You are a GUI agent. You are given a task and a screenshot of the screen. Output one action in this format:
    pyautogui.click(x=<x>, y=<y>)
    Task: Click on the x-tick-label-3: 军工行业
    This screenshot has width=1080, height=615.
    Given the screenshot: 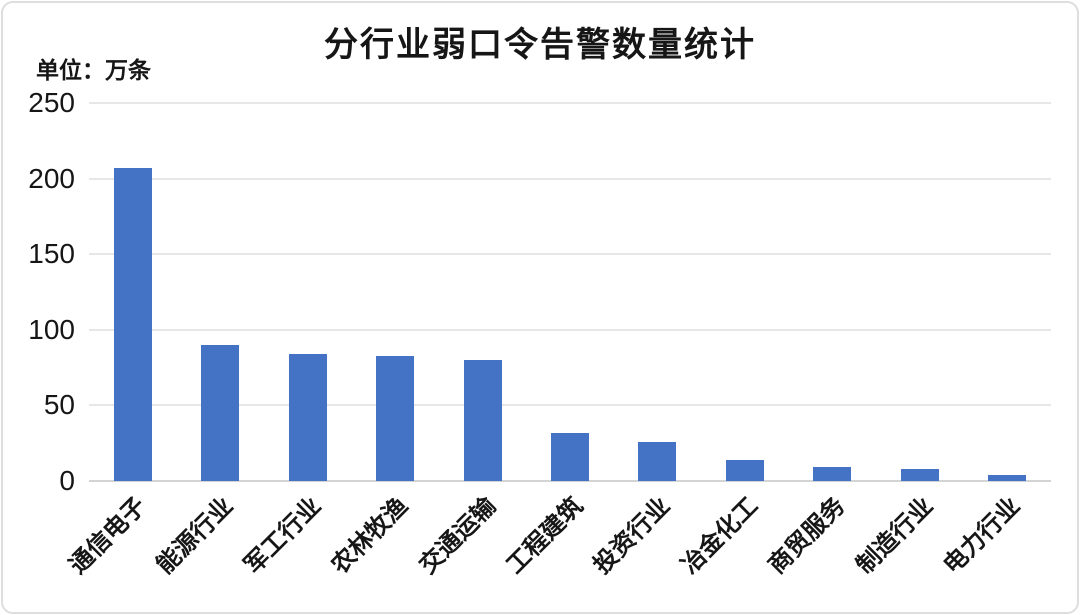 What is the action you would take?
    pyautogui.click(x=283, y=536)
    